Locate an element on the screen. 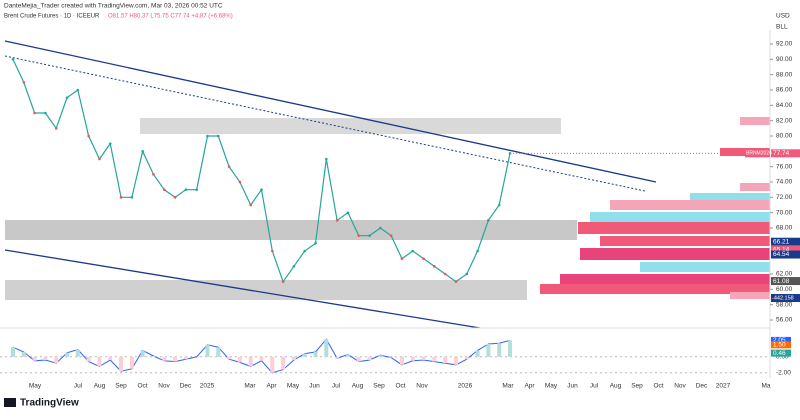 Image resolution: width=800 pixels, height=420 pixels. x-tick-label: Nov is located at coordinates (680, 386).